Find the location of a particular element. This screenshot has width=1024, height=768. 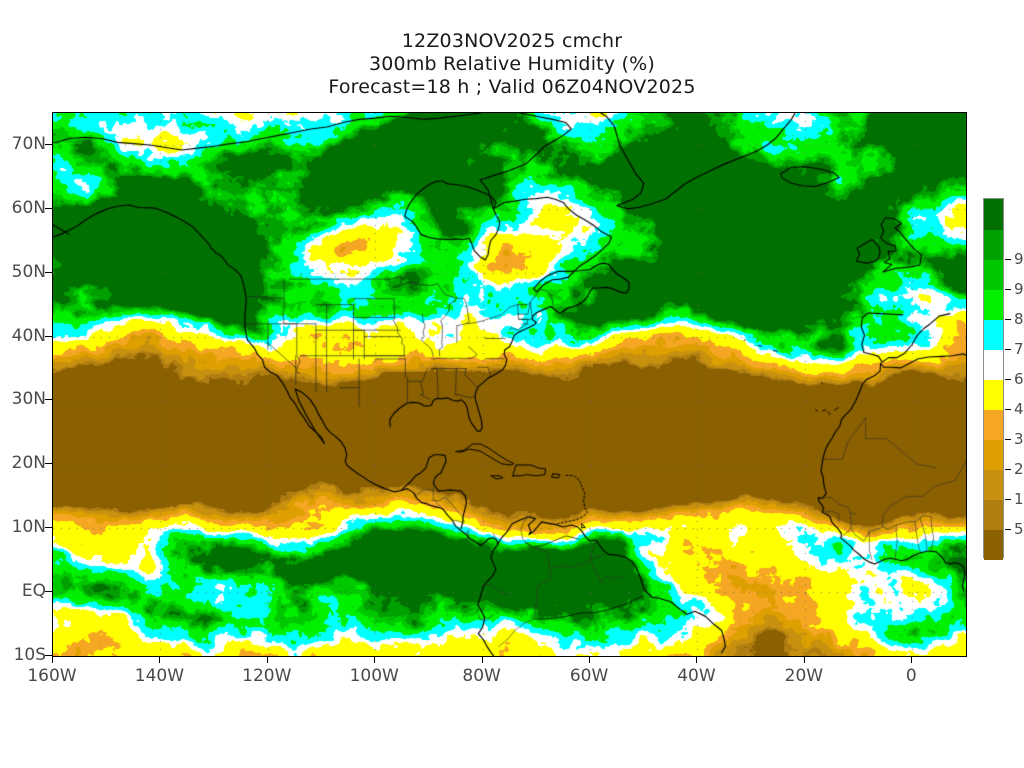

lon-tick-label-60W: 60W is located at coordinates (589, 676).